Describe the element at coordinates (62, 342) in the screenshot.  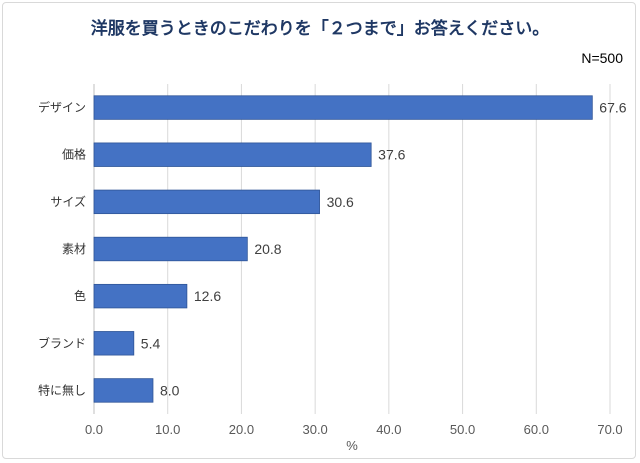
I see `category-label: ブランド` at that location.